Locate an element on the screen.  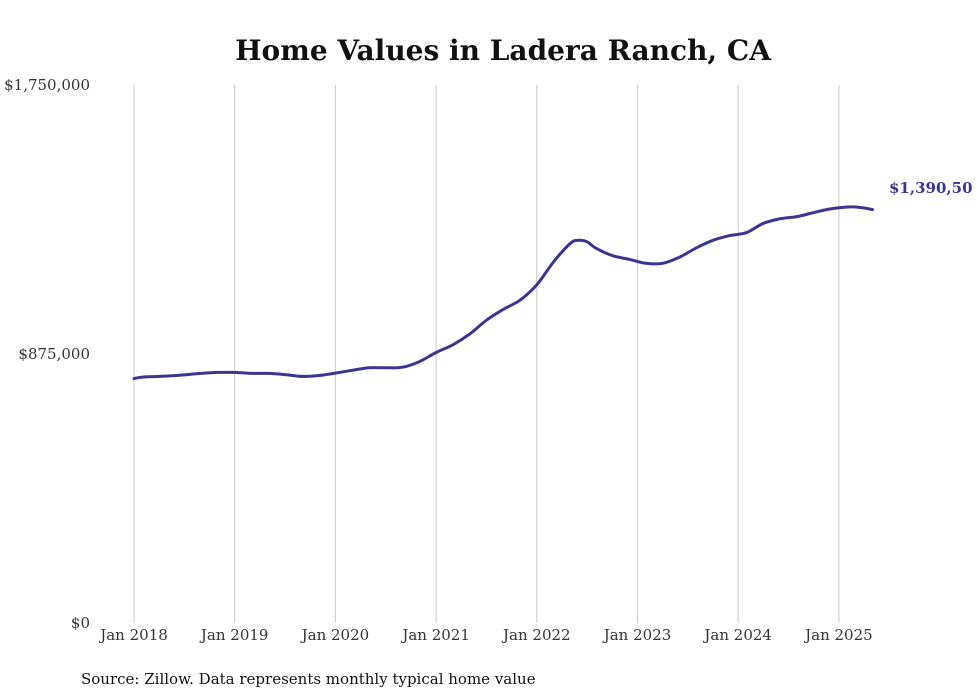
x-tick-label: Jan 2019 is located at coordinates (234, 635).